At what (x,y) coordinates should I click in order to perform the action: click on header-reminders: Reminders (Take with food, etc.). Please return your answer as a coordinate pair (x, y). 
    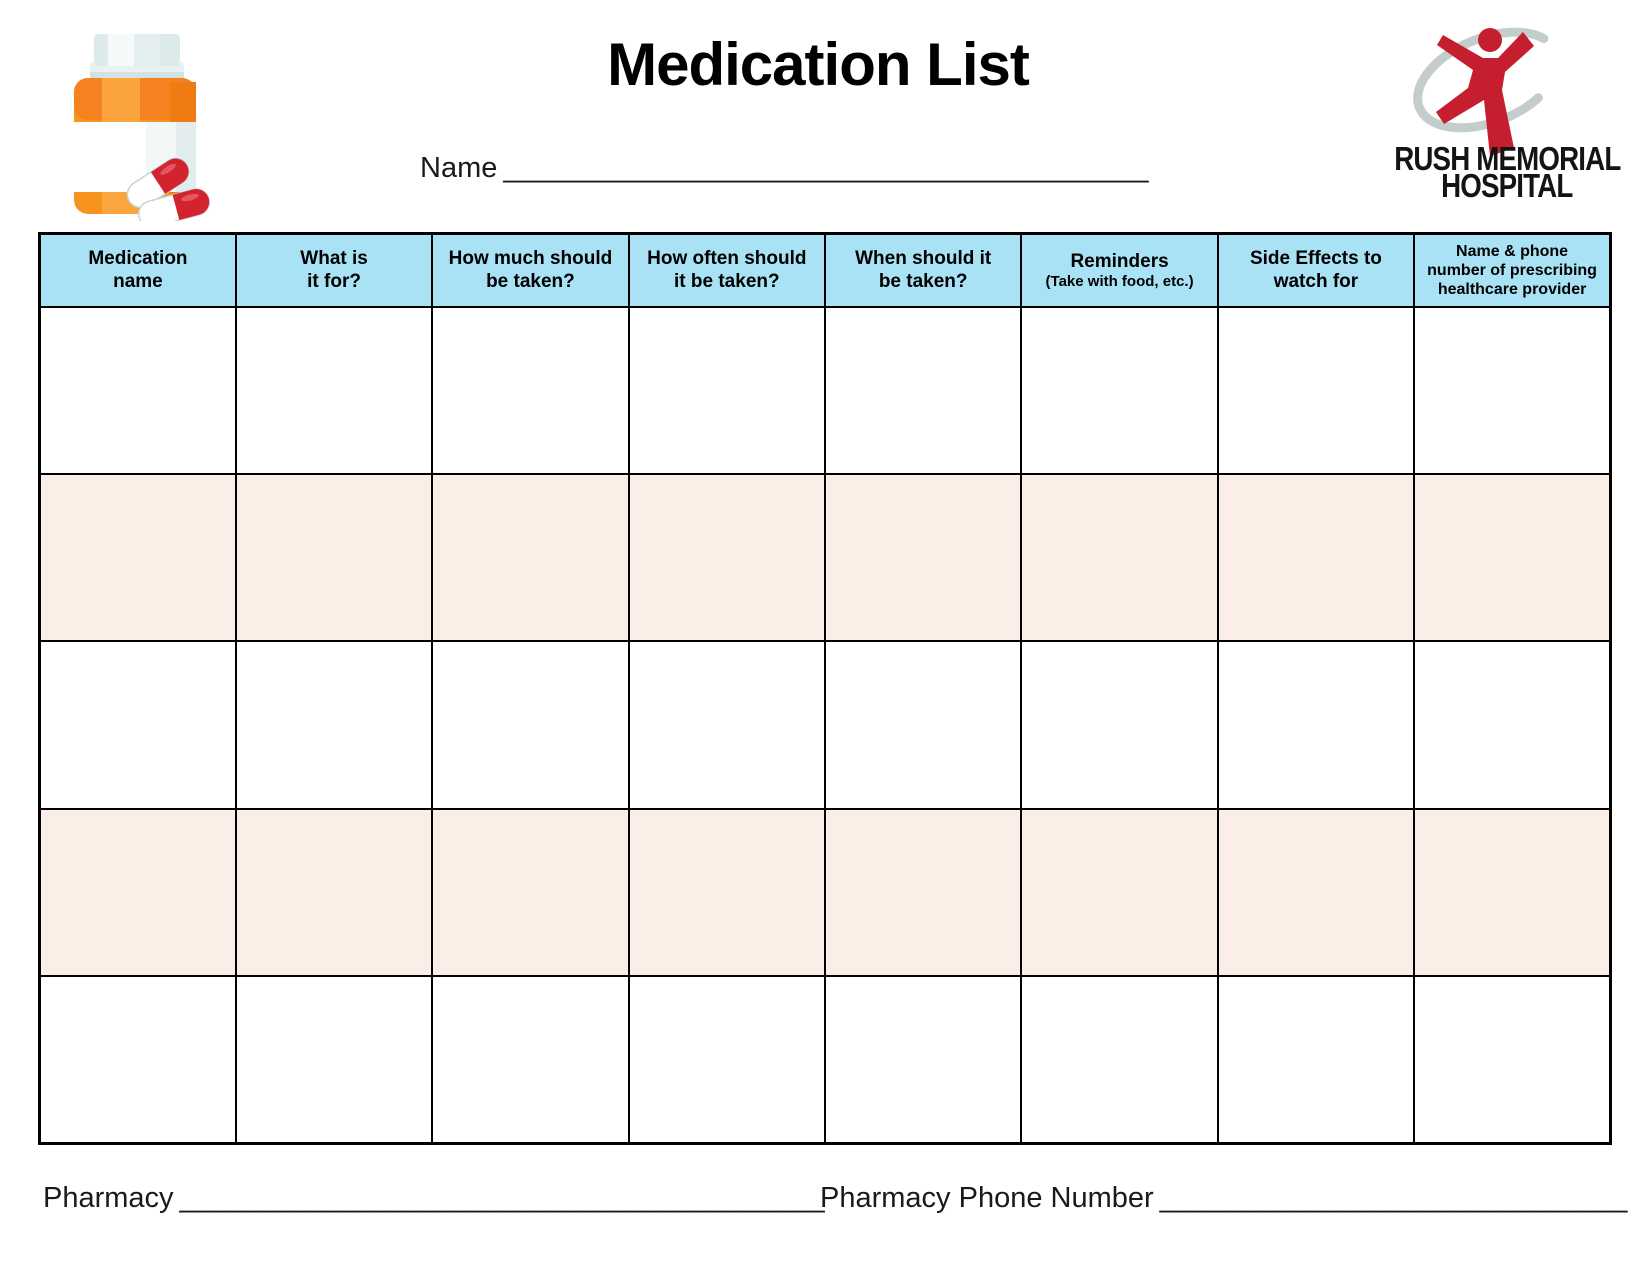
    Looking at the image, I should click on (1119, 270).